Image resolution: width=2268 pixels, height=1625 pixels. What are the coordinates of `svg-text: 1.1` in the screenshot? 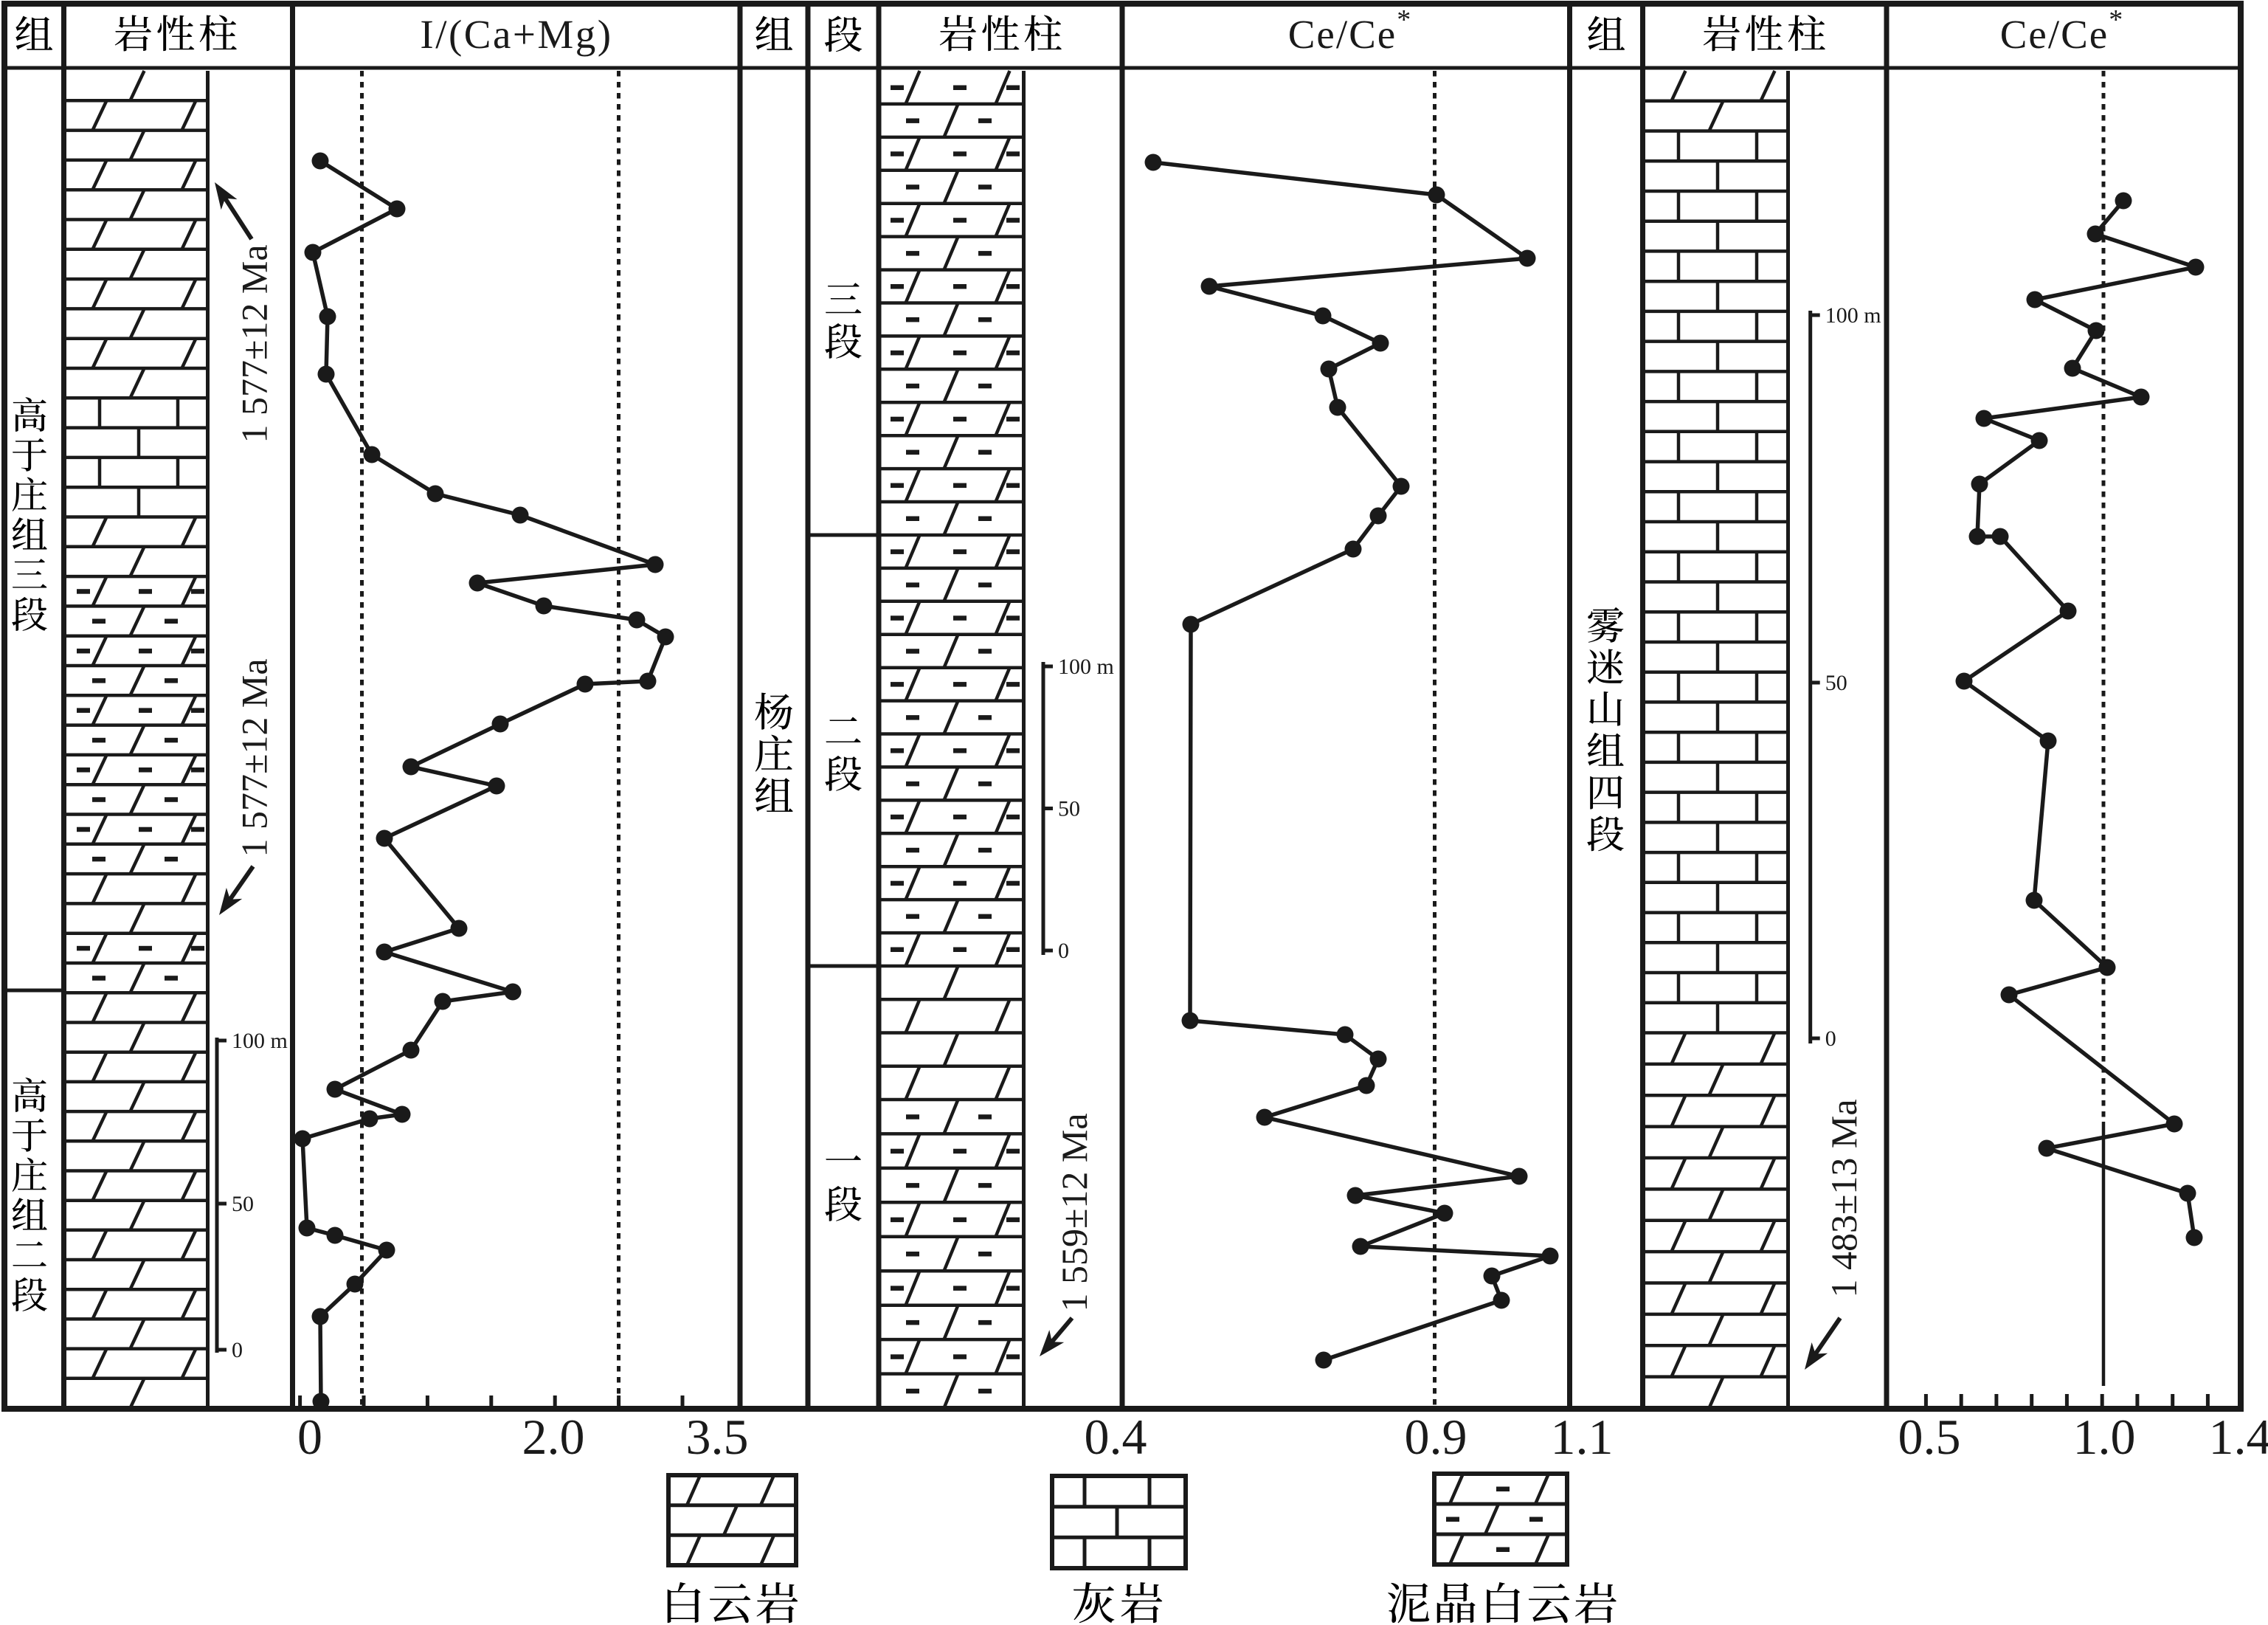 It's located at (1582, 1437).